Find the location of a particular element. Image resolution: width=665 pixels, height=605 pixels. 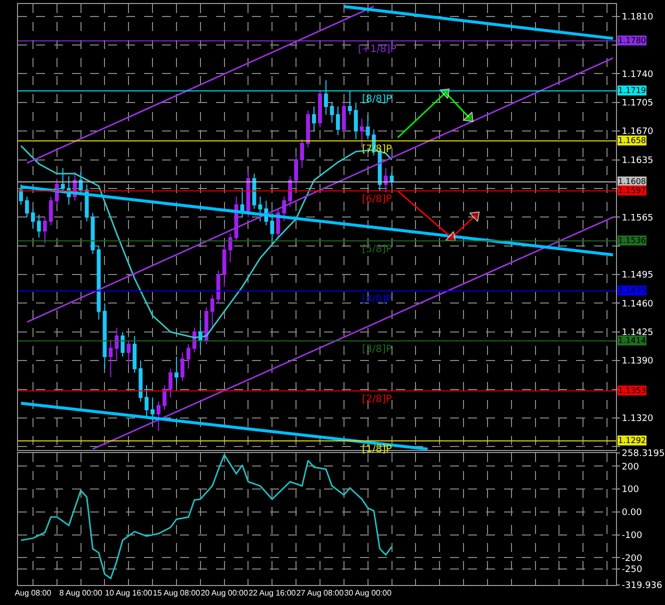

y-tick-label: 1.1740 is located at coordinates (638, 75).